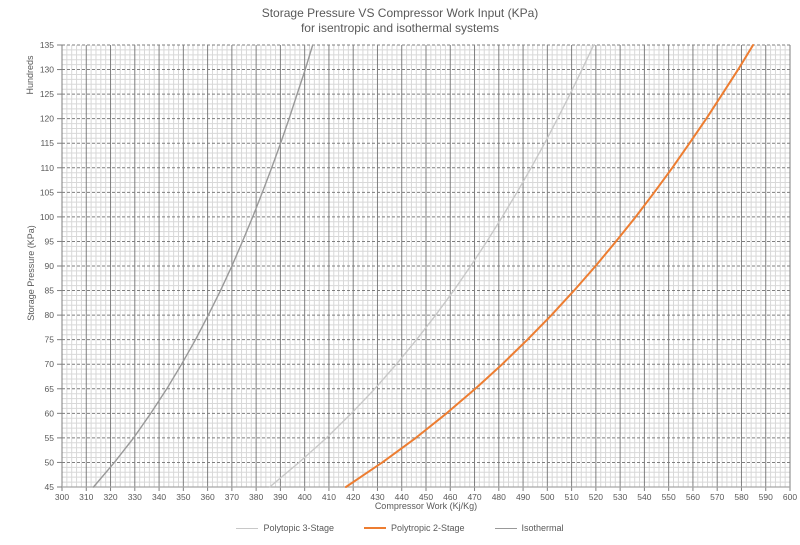  I want to click on y-tick-label: 115, so click(47, 143).